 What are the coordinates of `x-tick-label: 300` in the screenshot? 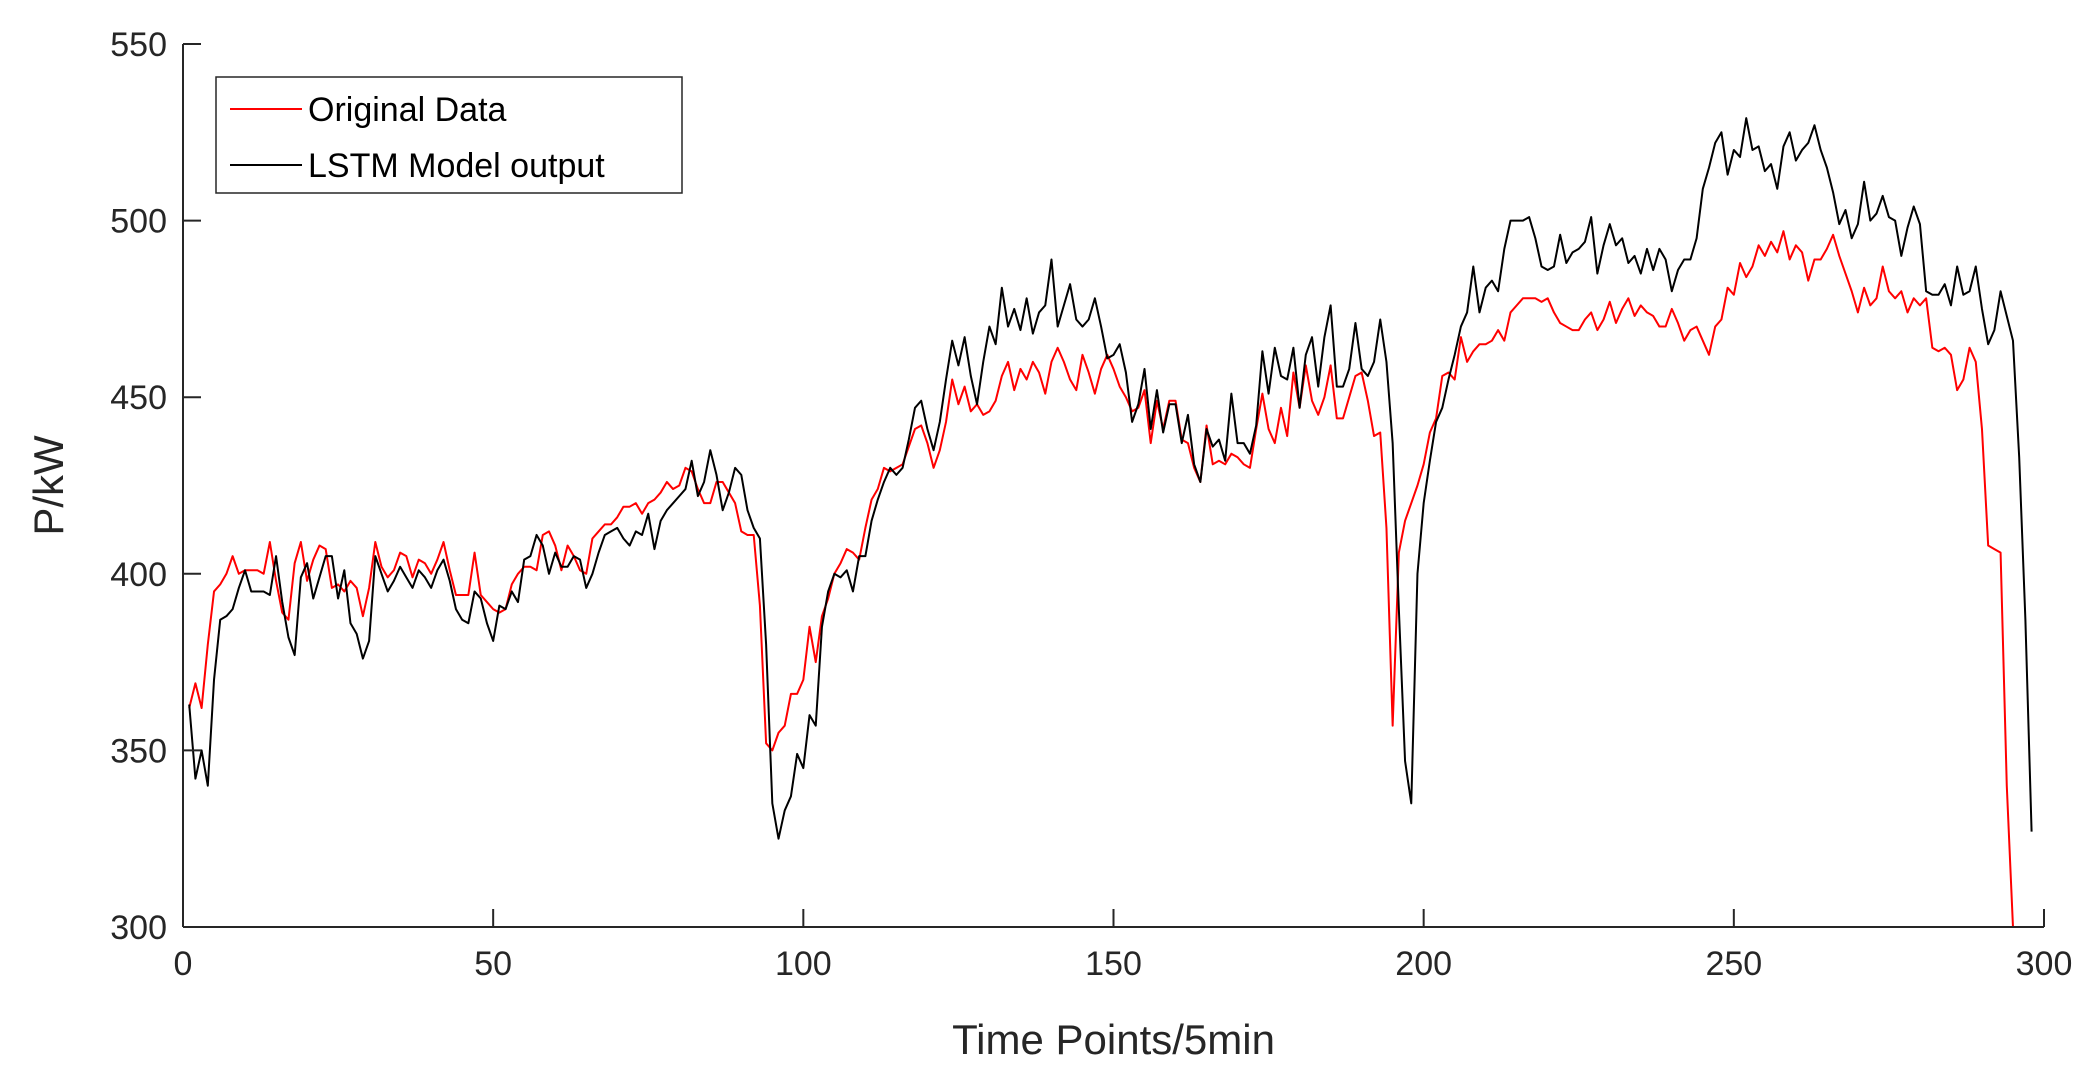 It's located at (2044, 964).